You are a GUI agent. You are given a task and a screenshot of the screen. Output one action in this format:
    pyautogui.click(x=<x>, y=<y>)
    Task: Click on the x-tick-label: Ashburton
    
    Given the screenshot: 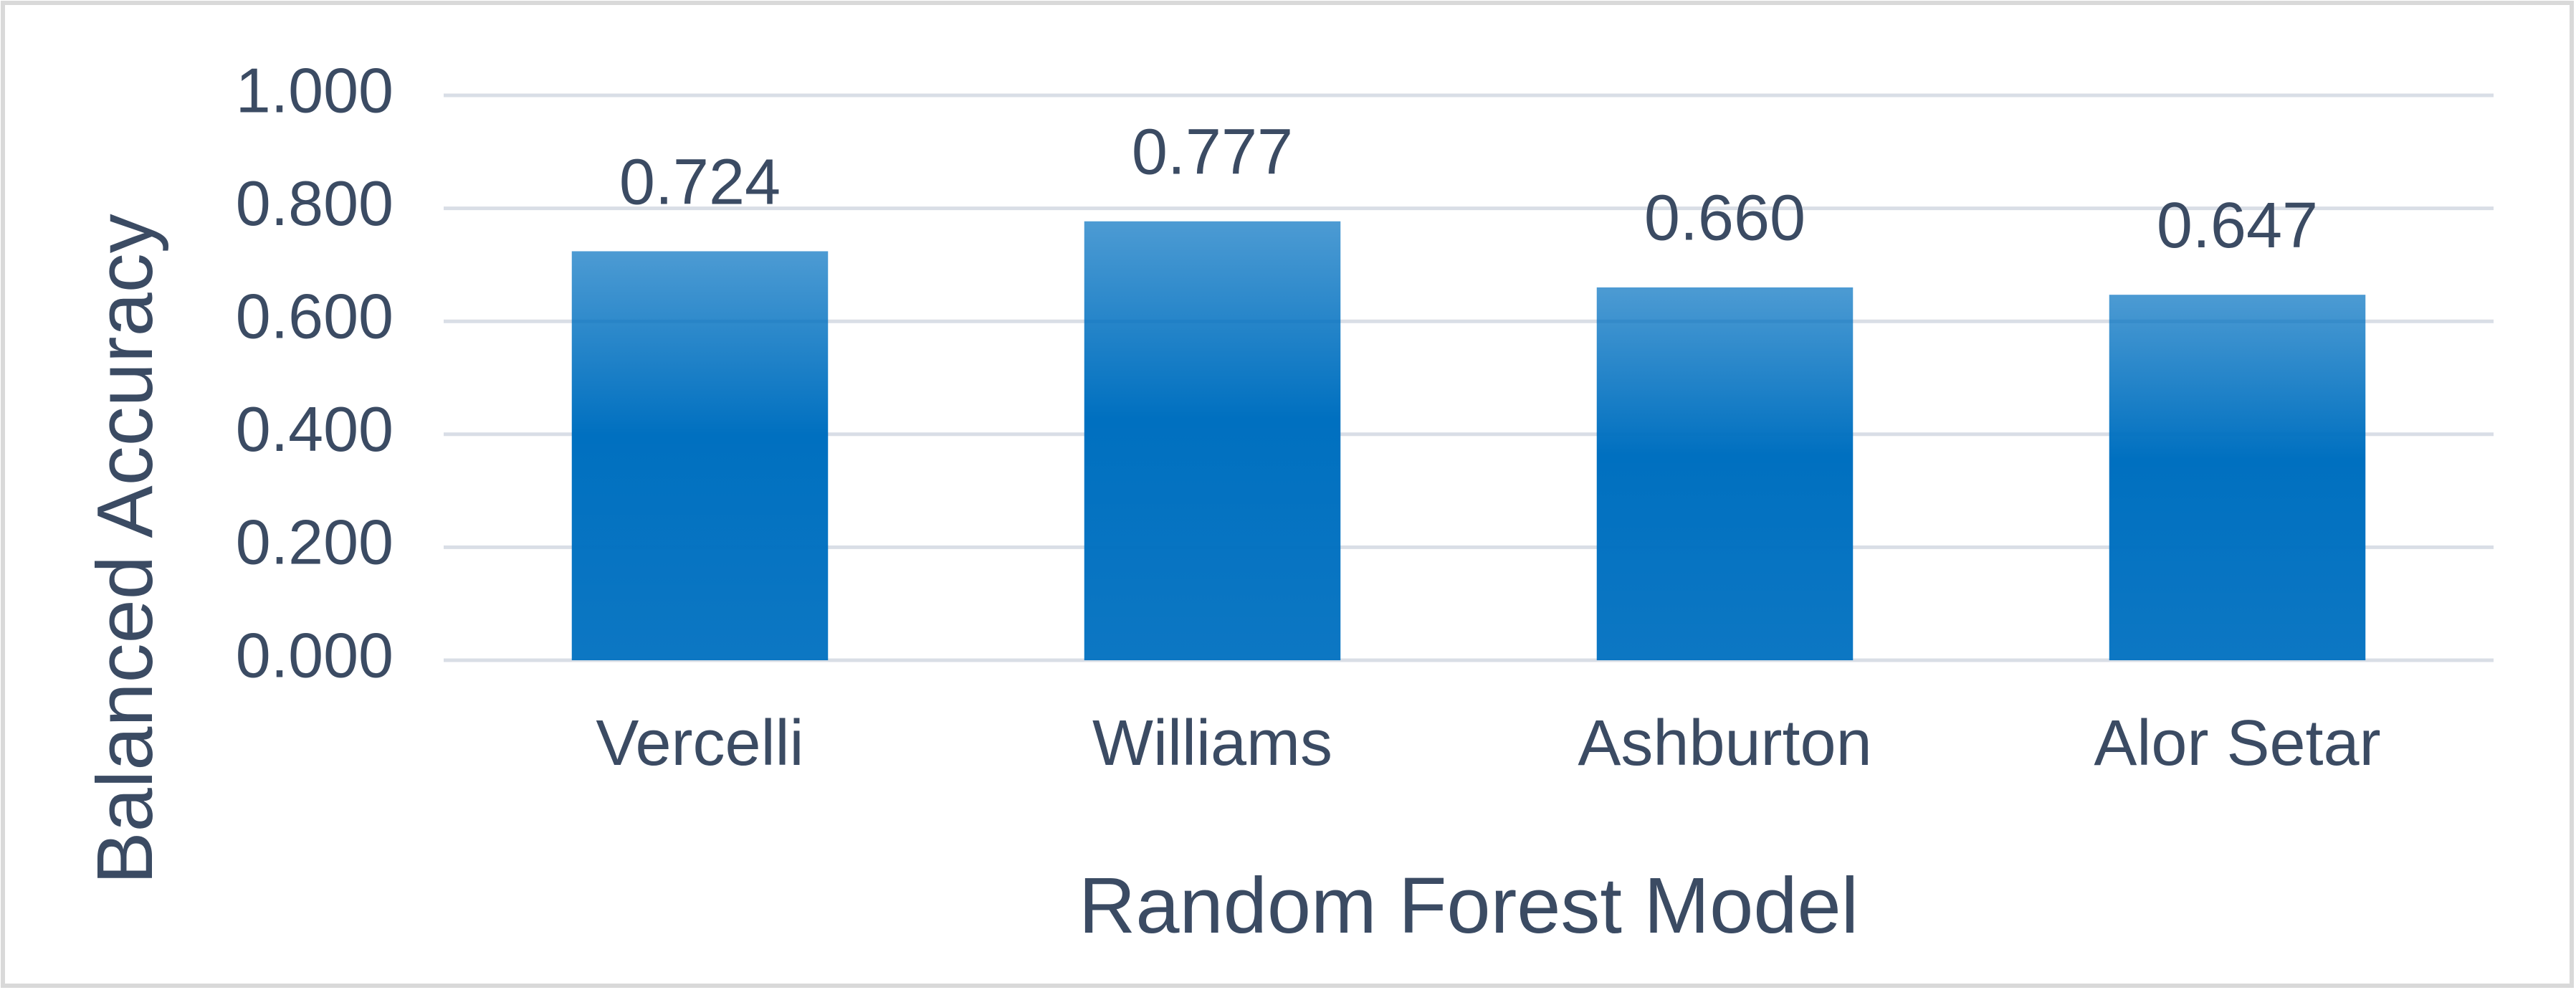 What is the action you would take?
    pyautogui.click(x=1724, y=743)
    